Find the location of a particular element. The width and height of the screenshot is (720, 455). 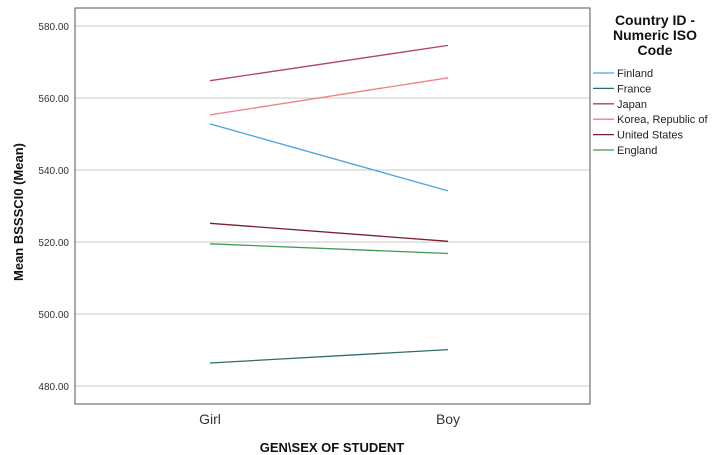

y-tick-label: 540.00 is located at coordinates (53, 171).